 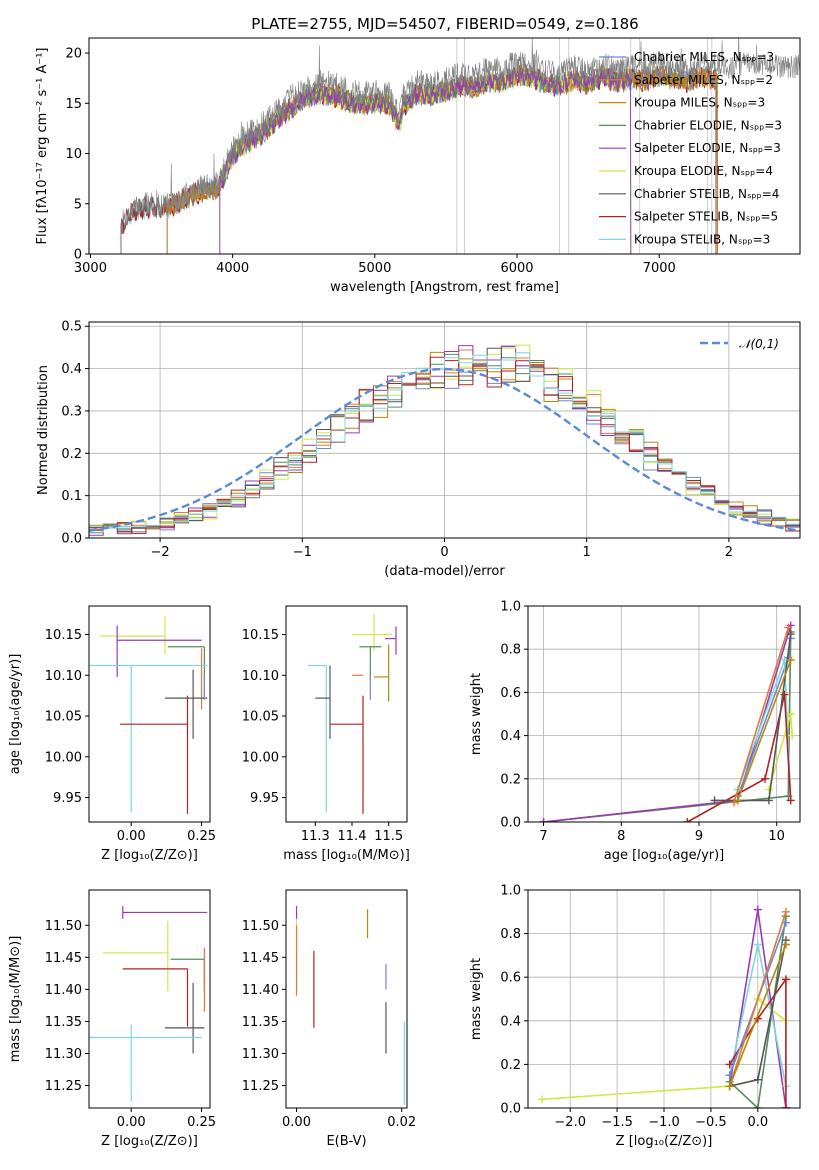 I want to click on y-tick-label: 11.30, so click(x=63, y=1054).